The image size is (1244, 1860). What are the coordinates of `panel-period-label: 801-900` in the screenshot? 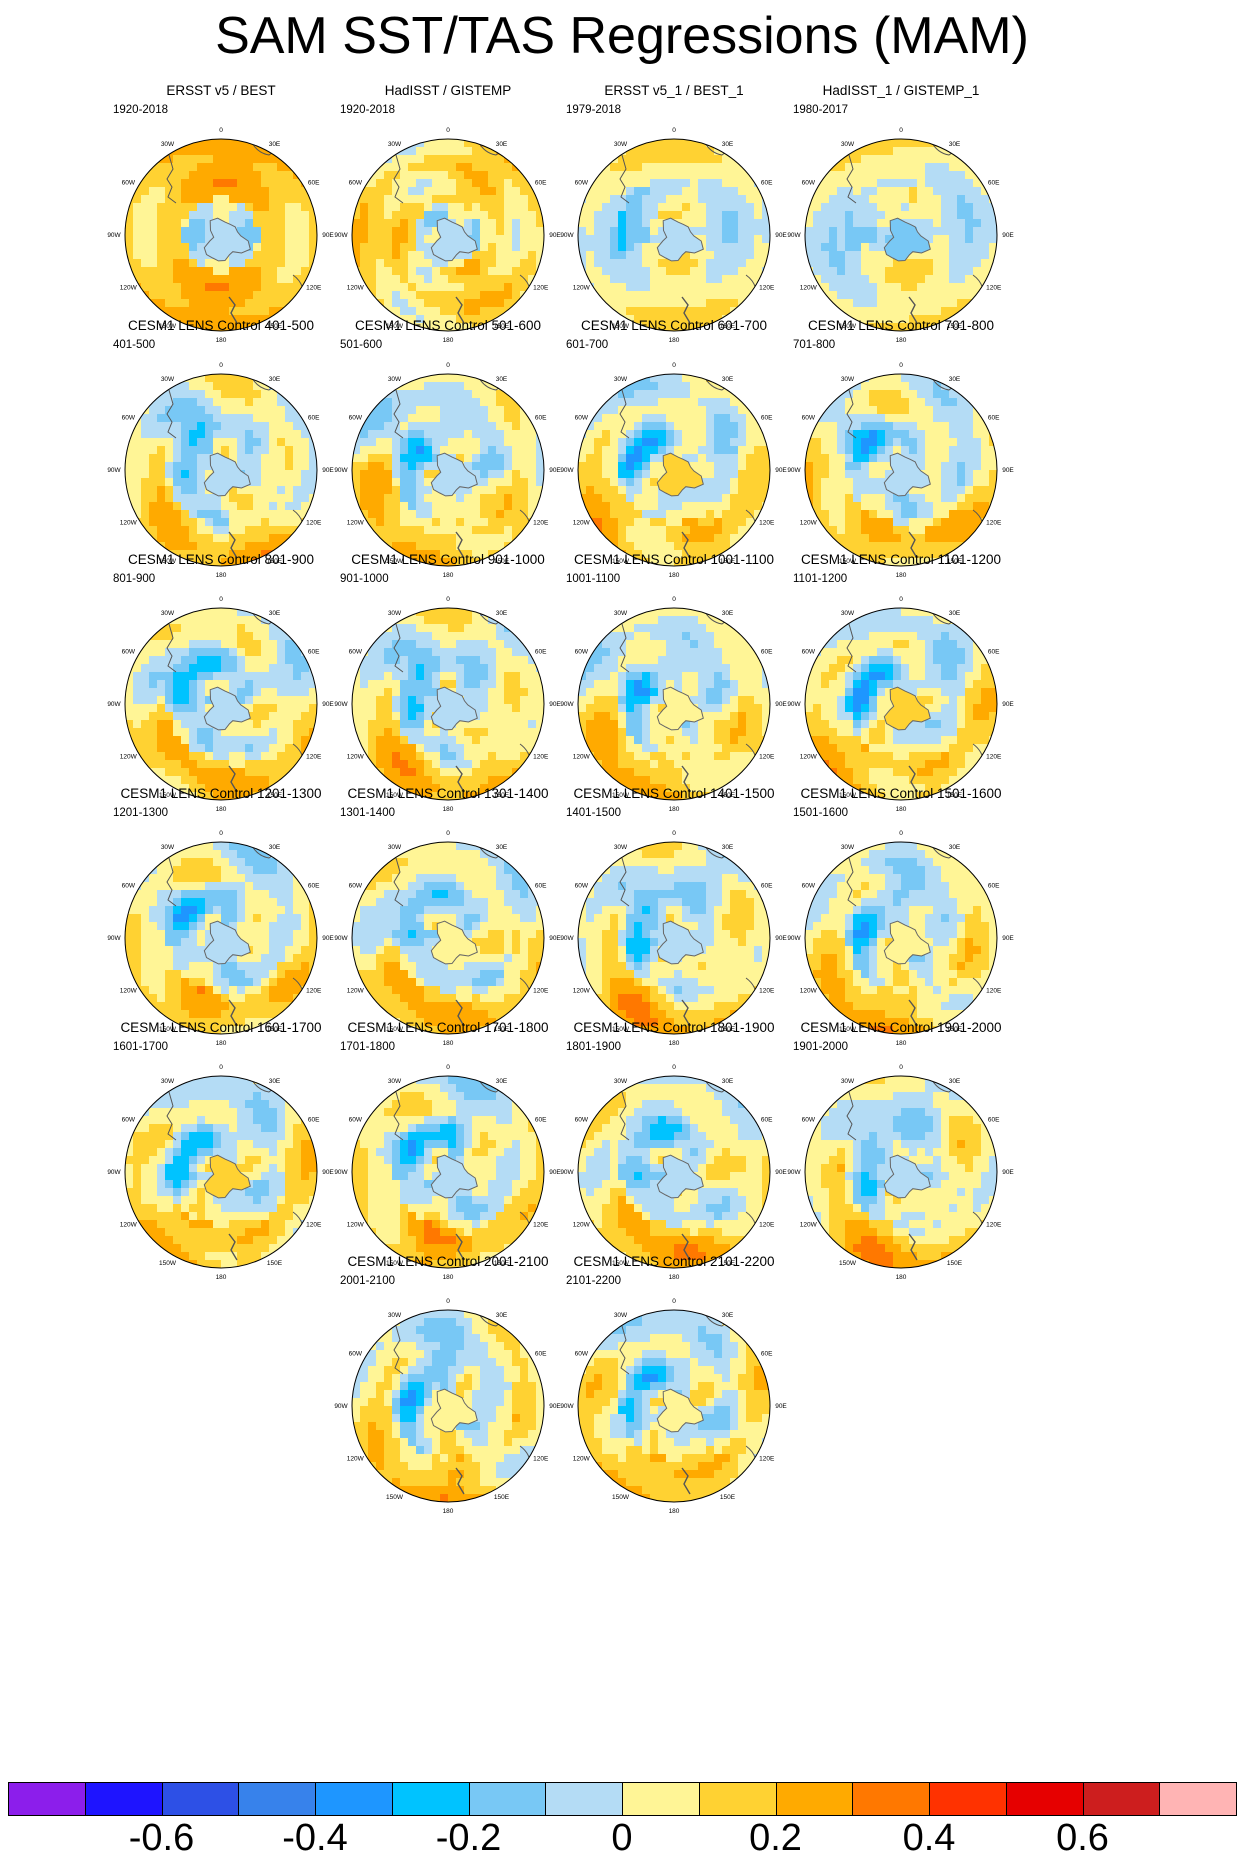 It's located at (134, 579).